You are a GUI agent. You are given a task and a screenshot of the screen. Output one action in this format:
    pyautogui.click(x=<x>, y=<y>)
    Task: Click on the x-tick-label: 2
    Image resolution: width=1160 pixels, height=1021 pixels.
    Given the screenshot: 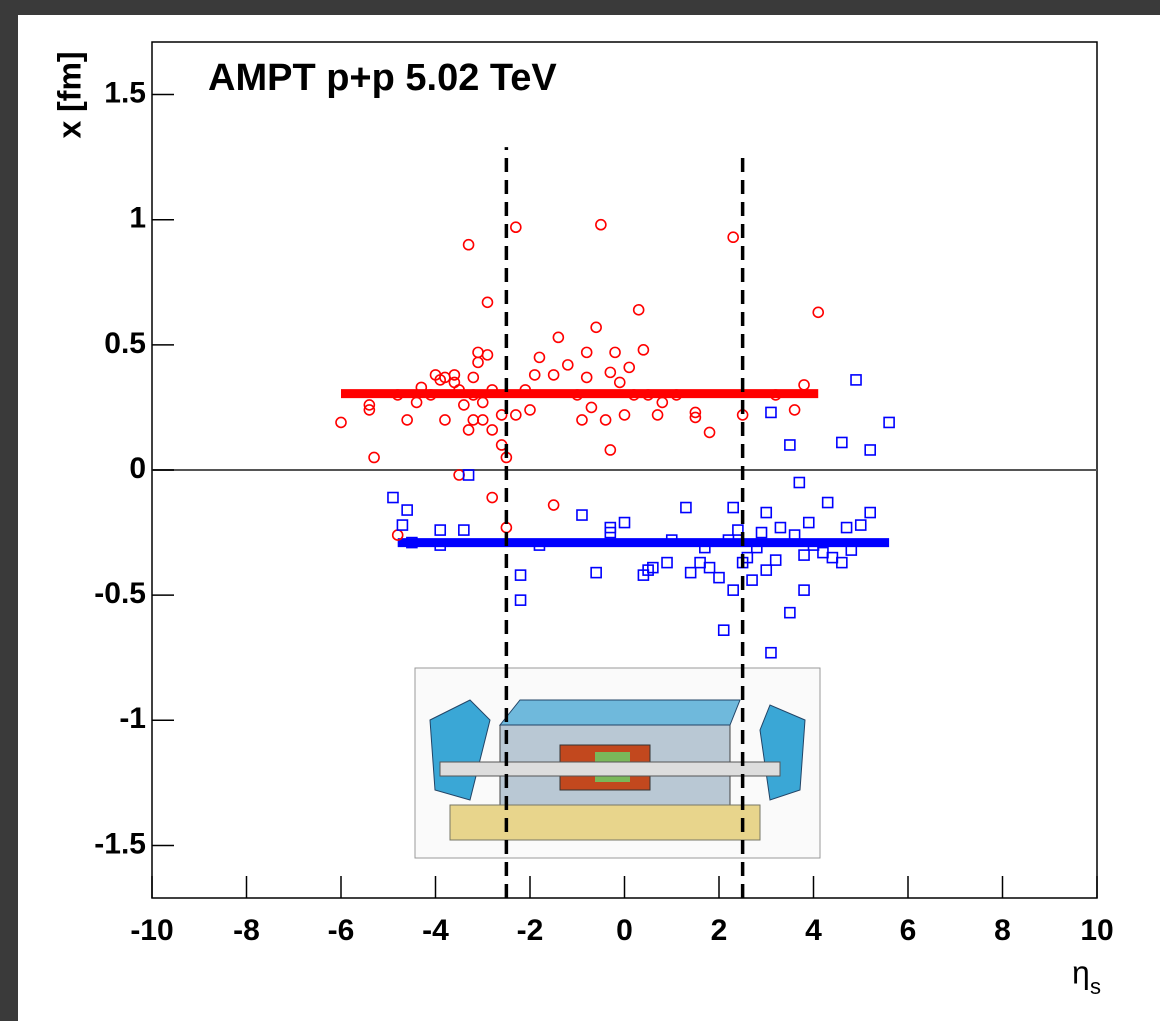 What is the action you would take?
    pyautogui.click(x=719, y=930)
    